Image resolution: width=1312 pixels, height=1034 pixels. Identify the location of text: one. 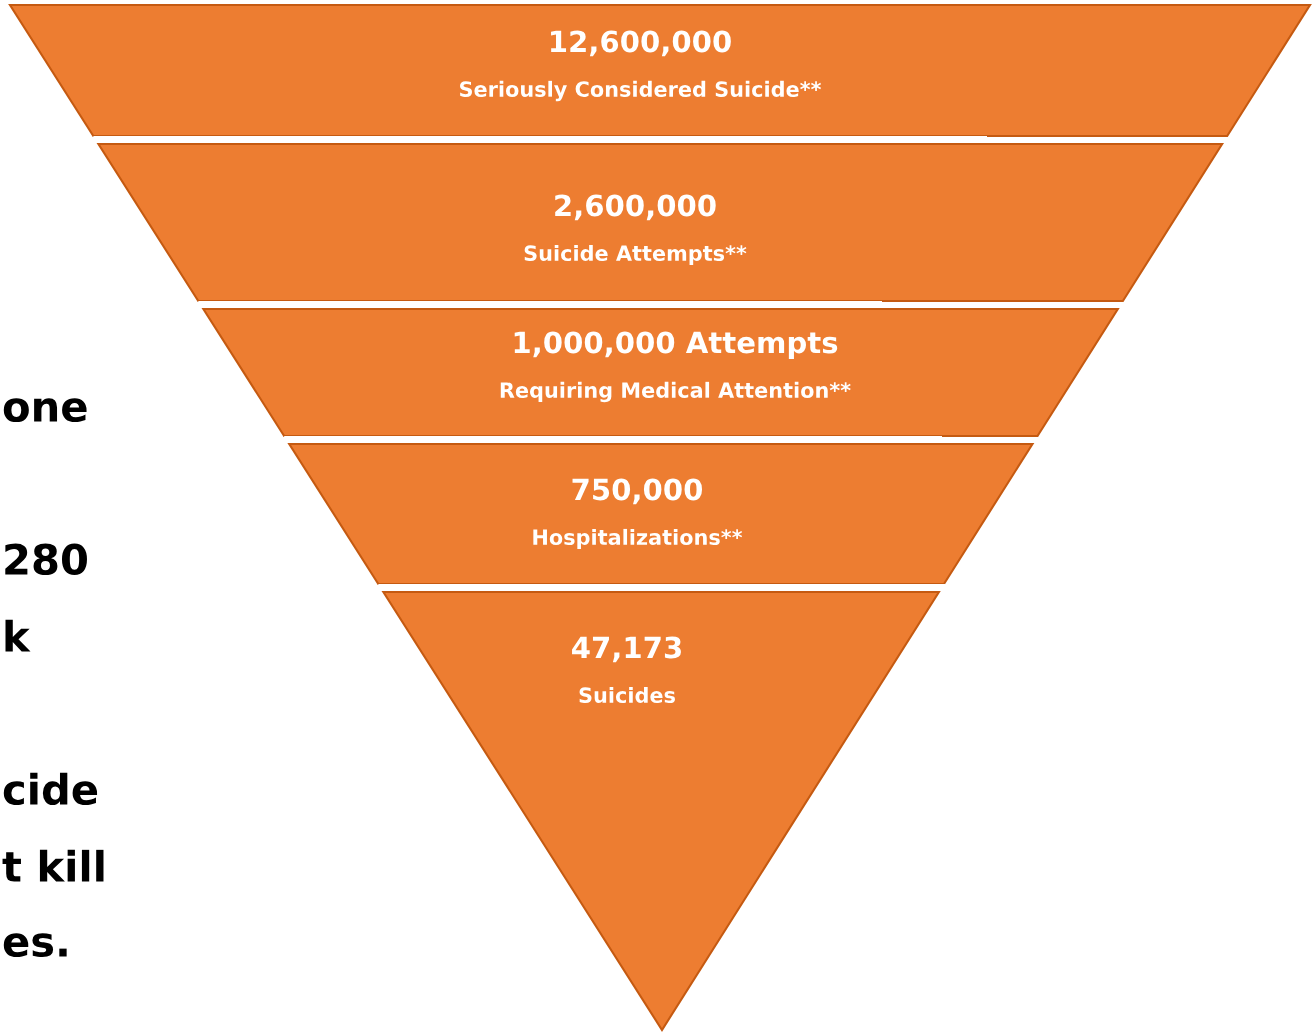
(45, 410).